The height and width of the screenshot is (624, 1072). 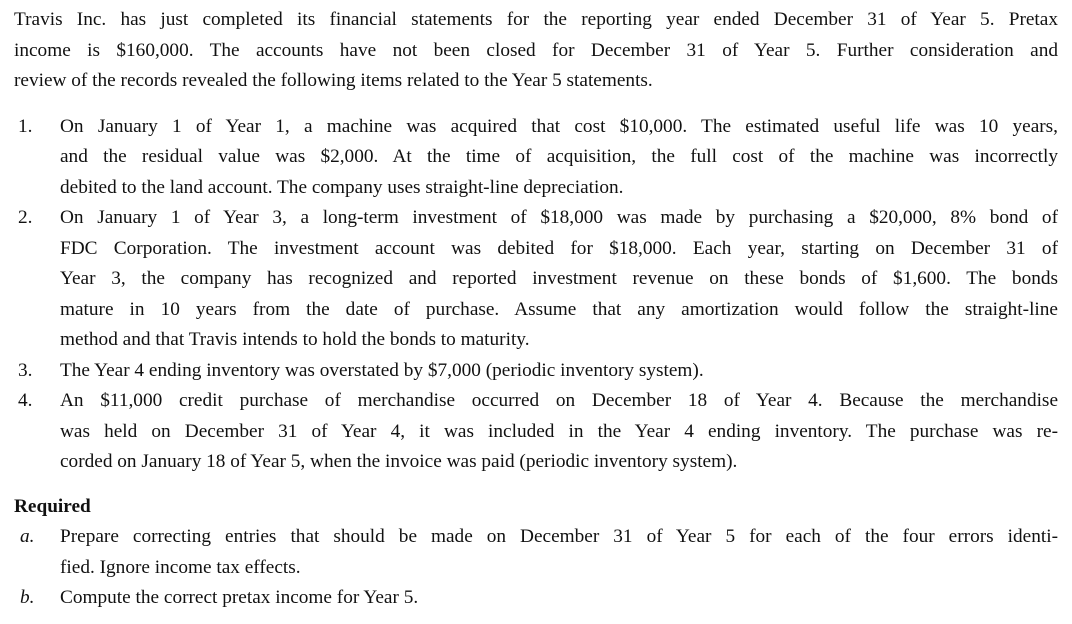 I want to click on item-letter: b., so click(x=27, y=597).